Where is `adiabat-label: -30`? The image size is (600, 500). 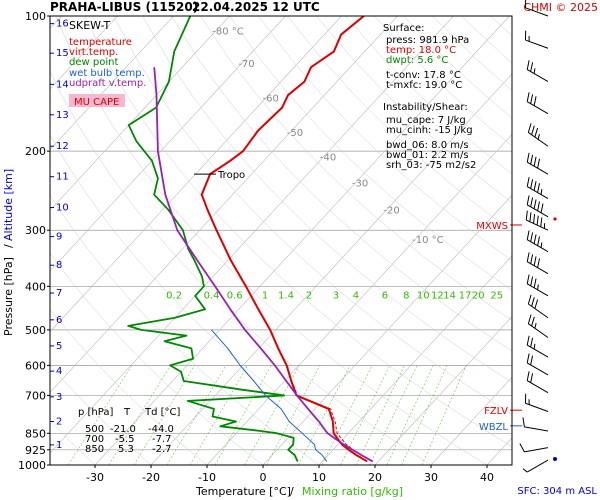 adiabat-label: -30 is located at coordinates (360, 184).